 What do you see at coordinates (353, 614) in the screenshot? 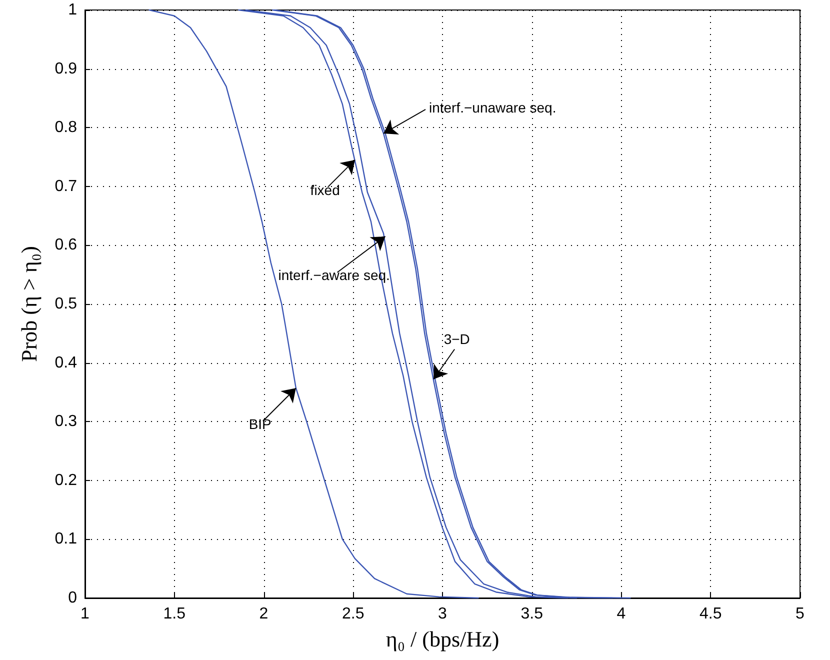
I see `x-tick-label: 2.5` at bounding box center [353, 614].